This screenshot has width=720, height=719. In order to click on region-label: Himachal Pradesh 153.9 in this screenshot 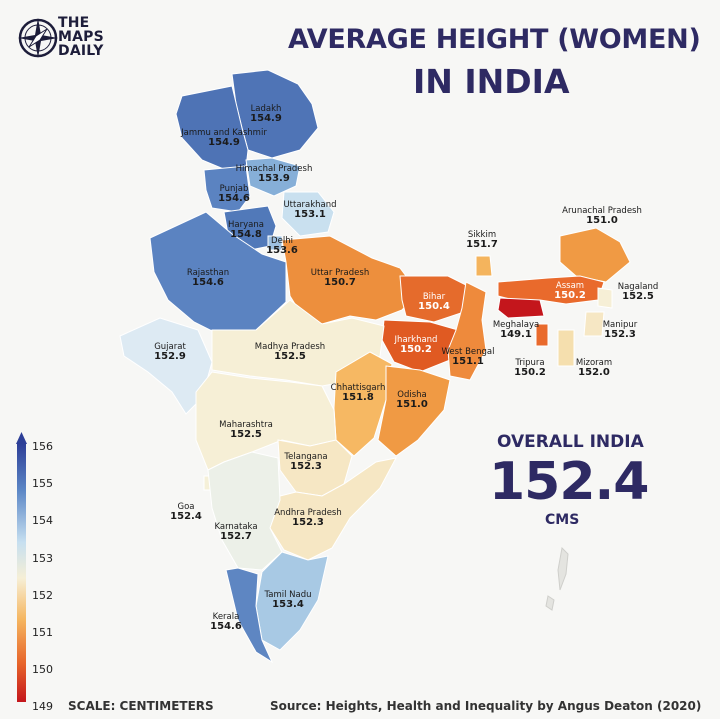, I will do `click(274, 174)`.